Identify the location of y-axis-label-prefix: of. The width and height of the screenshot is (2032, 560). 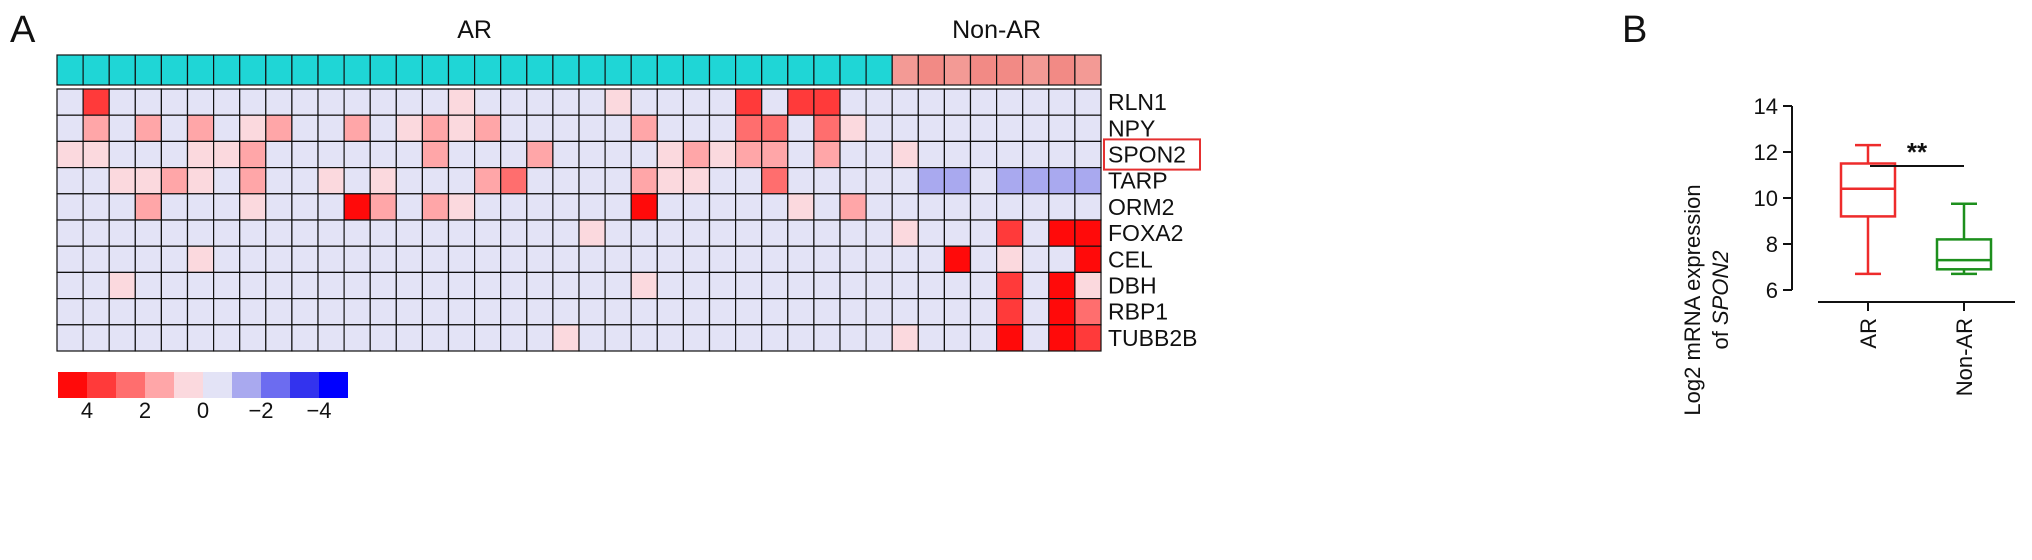
(1720, 337).